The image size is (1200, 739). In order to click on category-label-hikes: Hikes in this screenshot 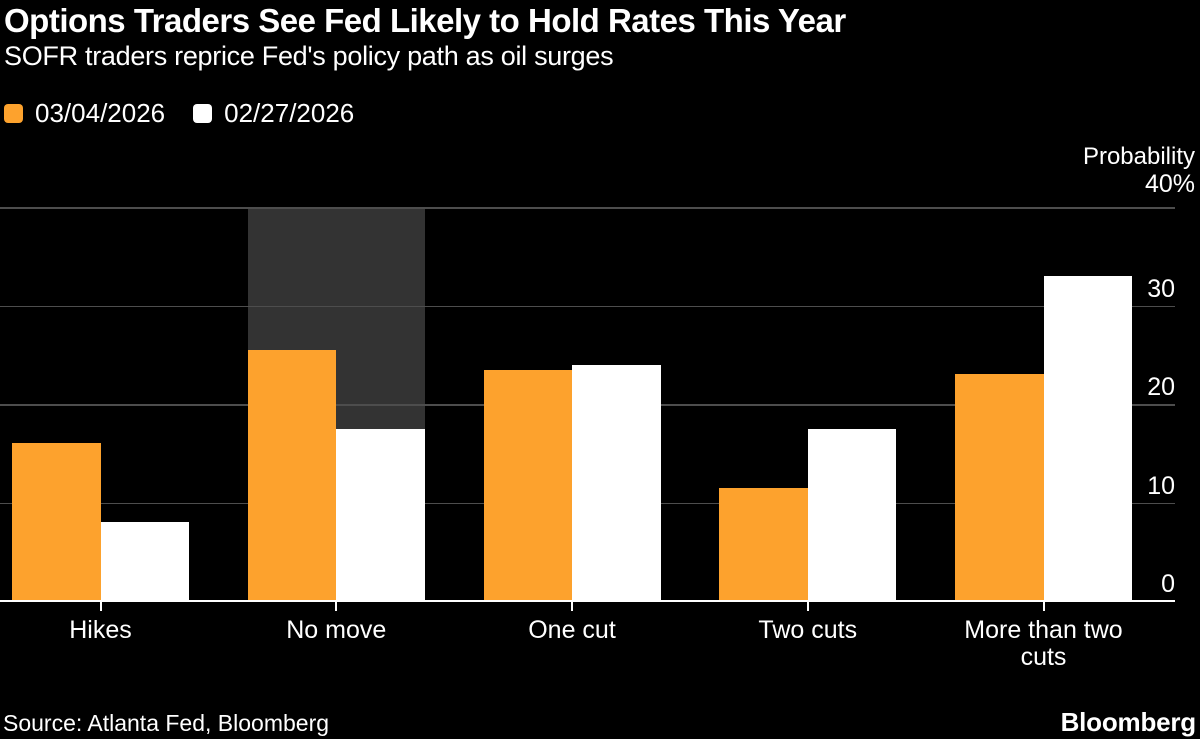, I will do `click(100, 630)`.